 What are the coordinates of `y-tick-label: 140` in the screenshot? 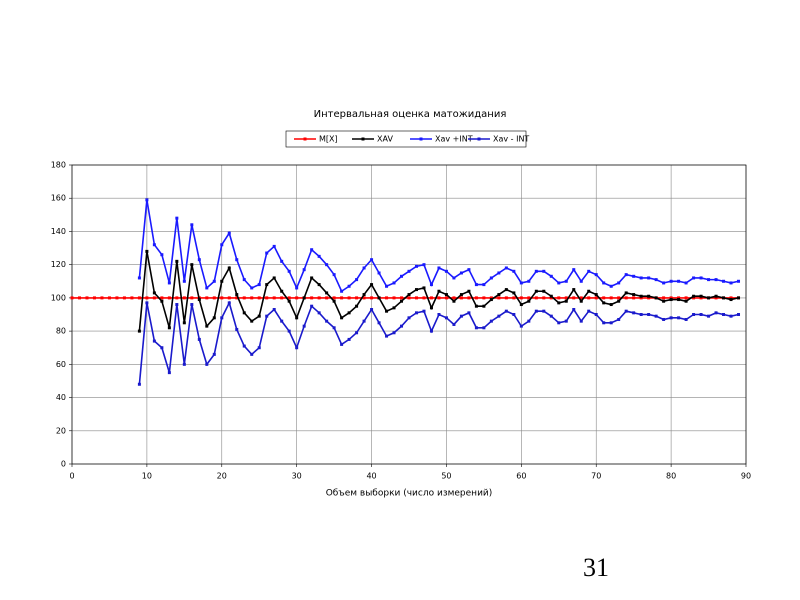 It's located at (58, 231).